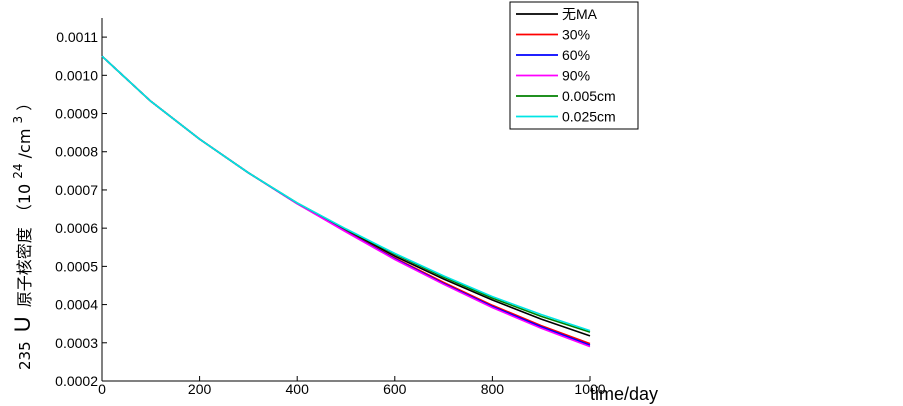 The width and height of the screenshot is (903, 406). What do you see at coordinates (580, 14) in the screenshot?
I see `legend-label-0: 无MA` at bounding box center [580, 14].